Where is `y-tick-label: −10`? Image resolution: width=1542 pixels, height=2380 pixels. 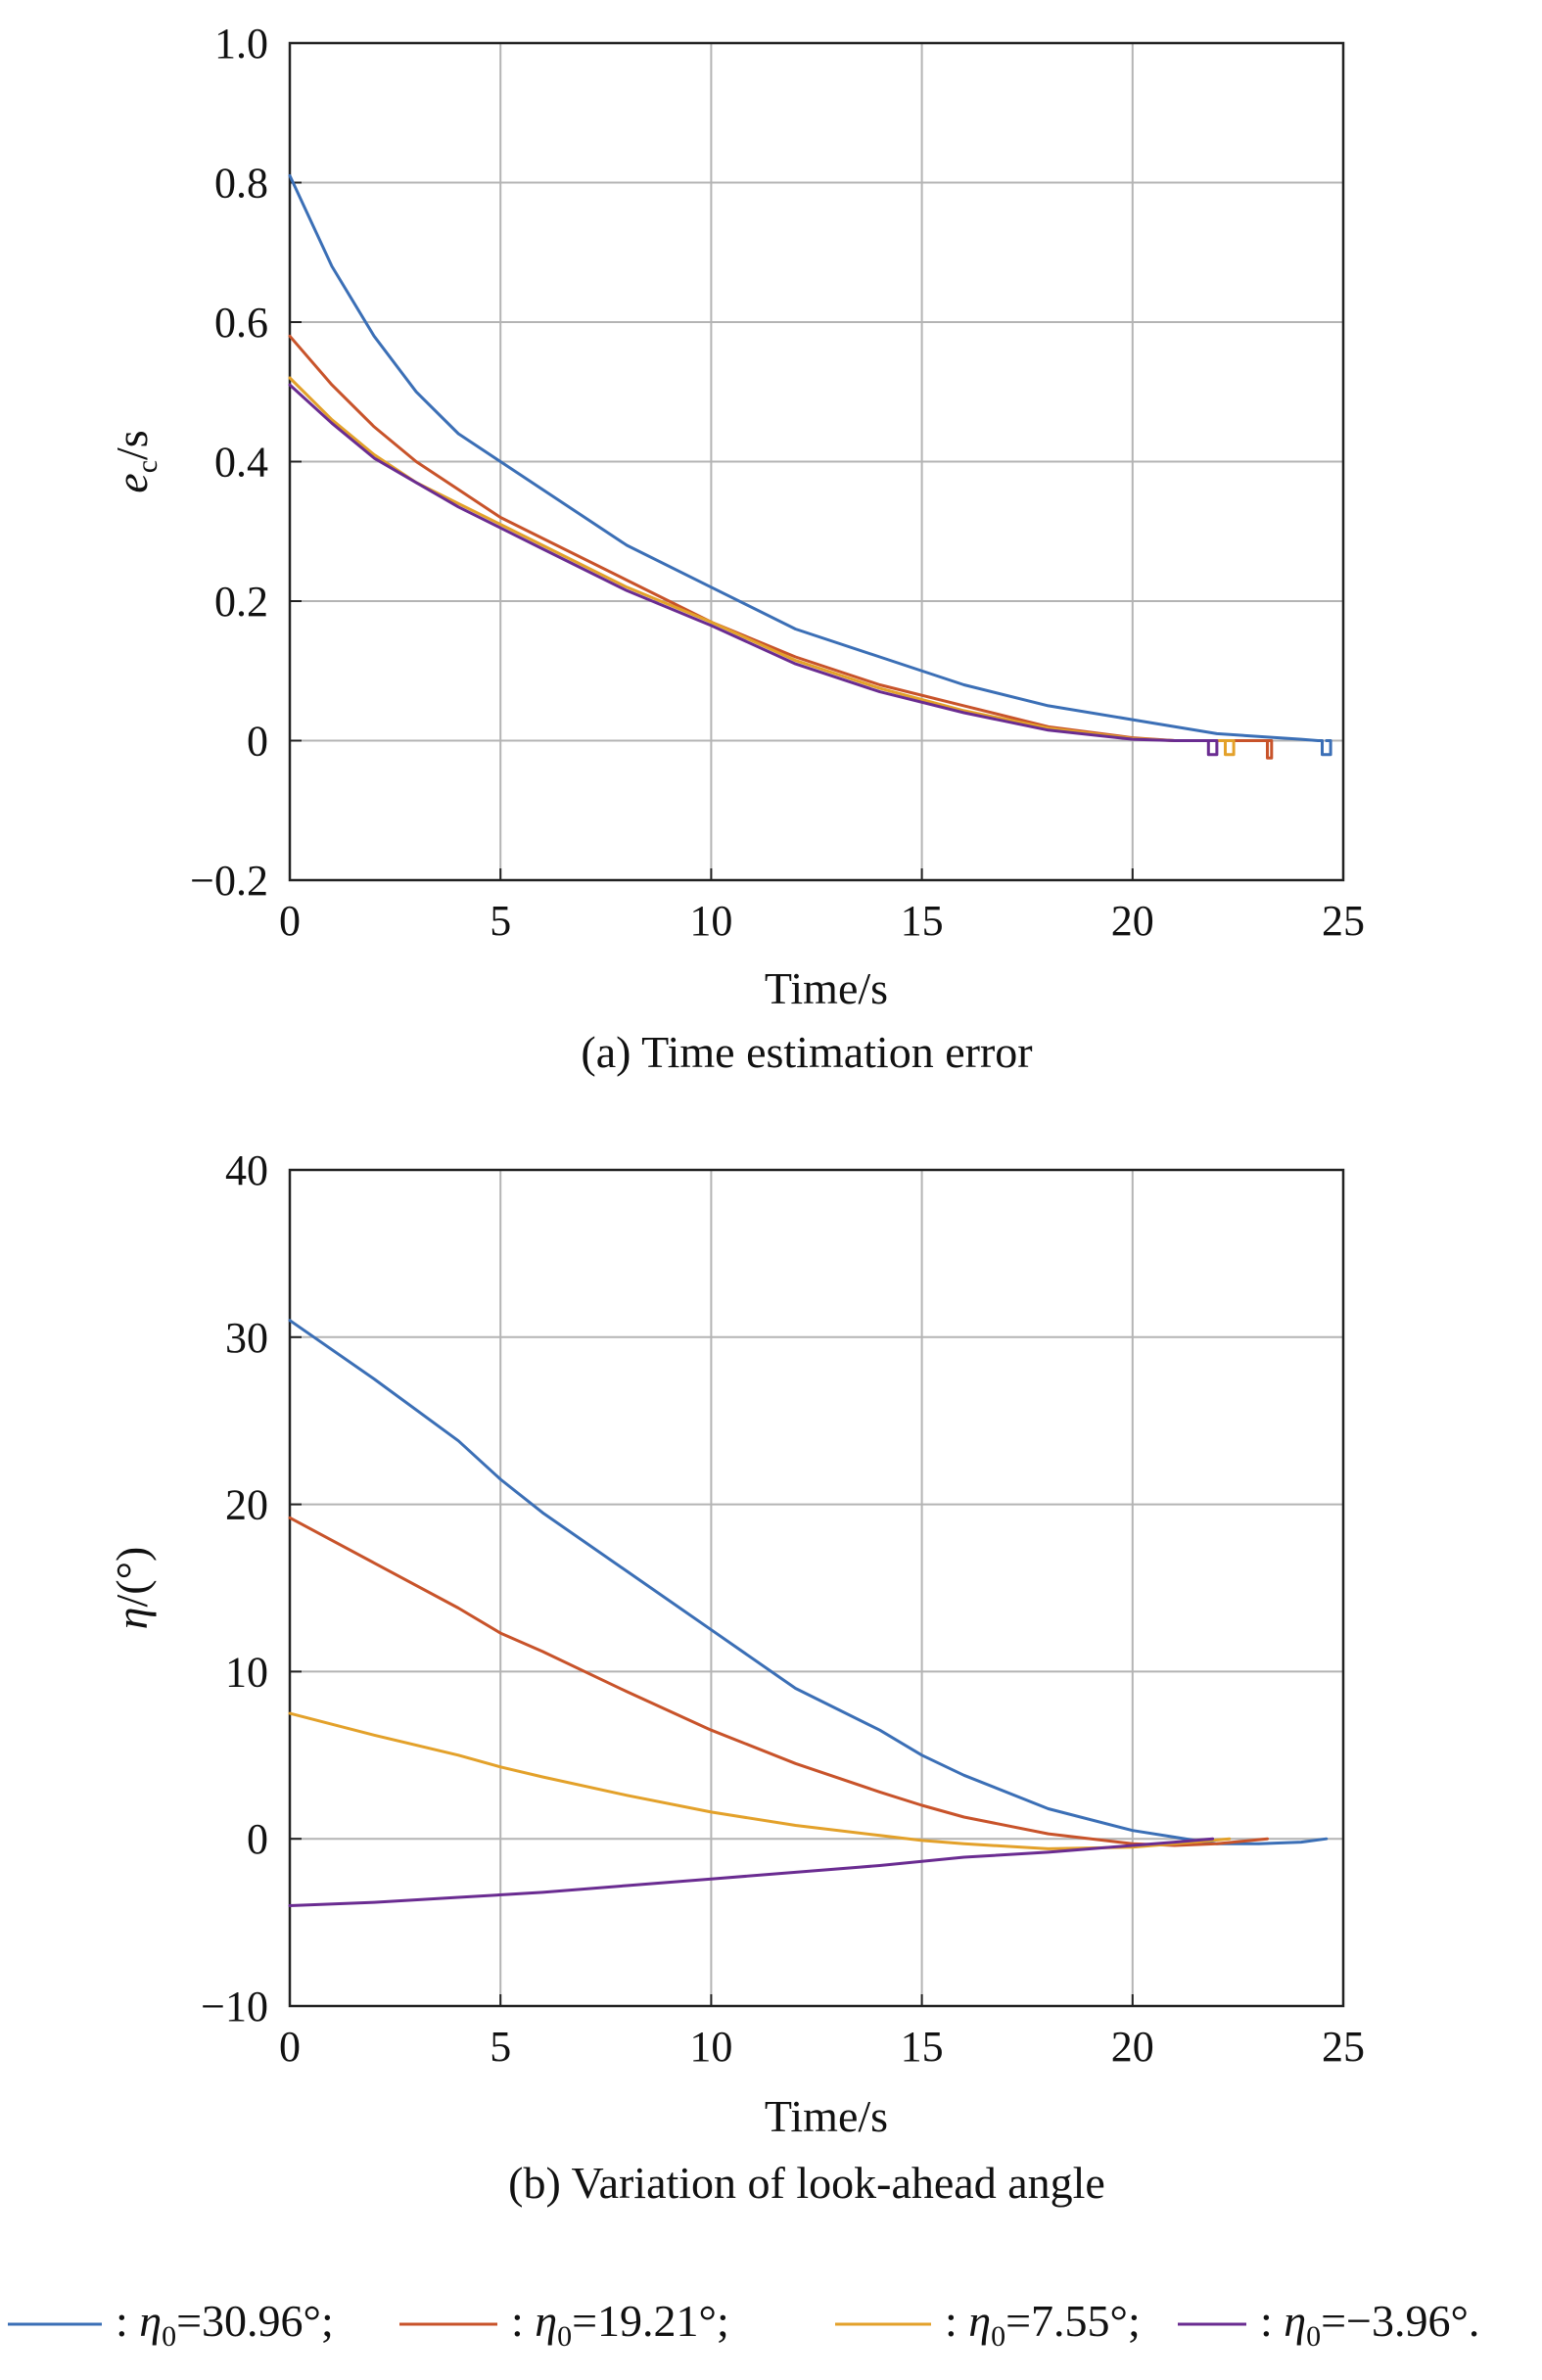 y-tick-label: −10 is located at coordinates (234, 2007).